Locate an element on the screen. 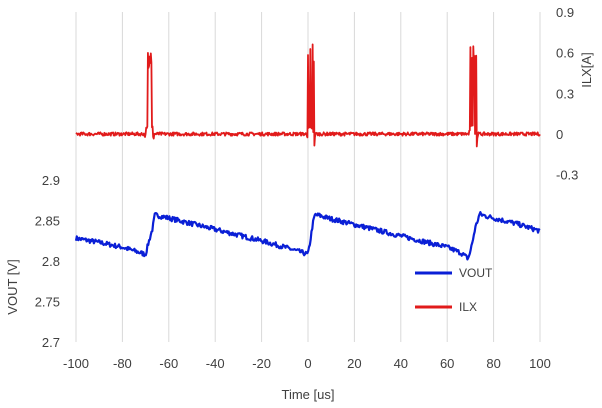 The height and width of the screenshot is (408, 602). x-tick-label: 40 is located at coordinates (401, 363).